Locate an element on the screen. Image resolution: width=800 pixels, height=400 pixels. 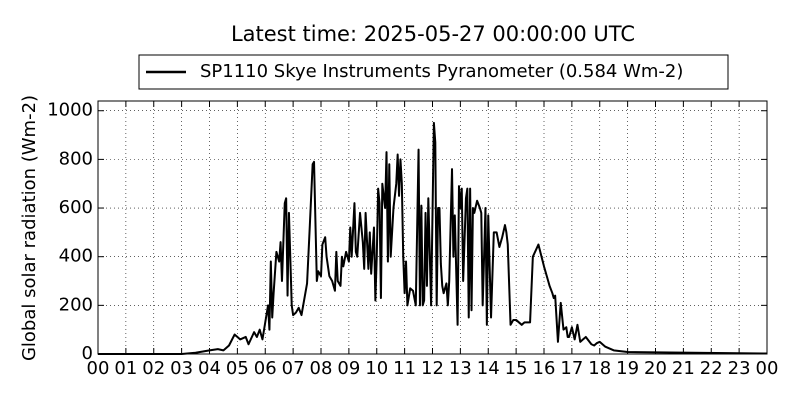
x-tick-label: 08 is located at coordinates (321, 368).